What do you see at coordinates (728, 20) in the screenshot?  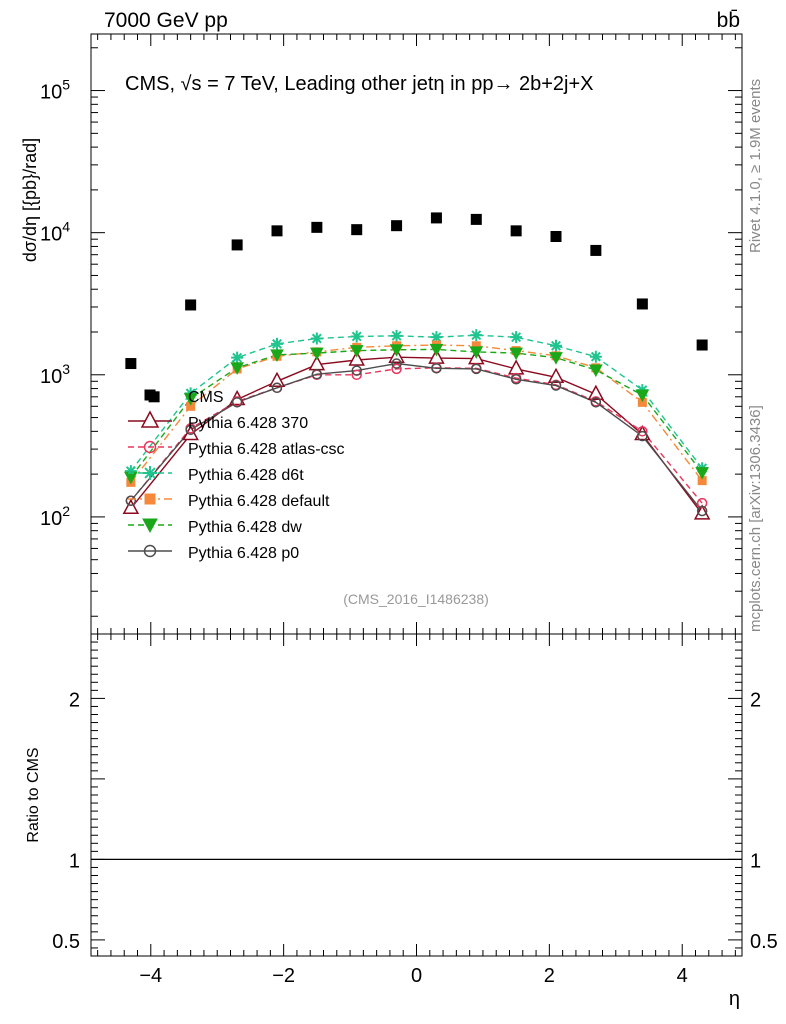 I see `process-label: bb̄` at bounding box center [728, 20].